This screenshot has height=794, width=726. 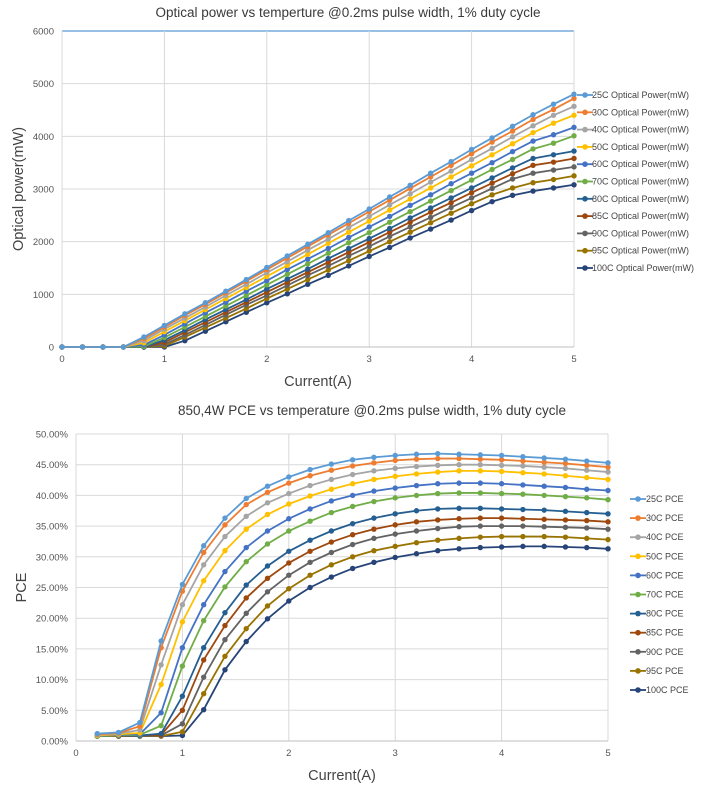 I want to click on y-tick-label: 6000, so click(x=43, y=32).